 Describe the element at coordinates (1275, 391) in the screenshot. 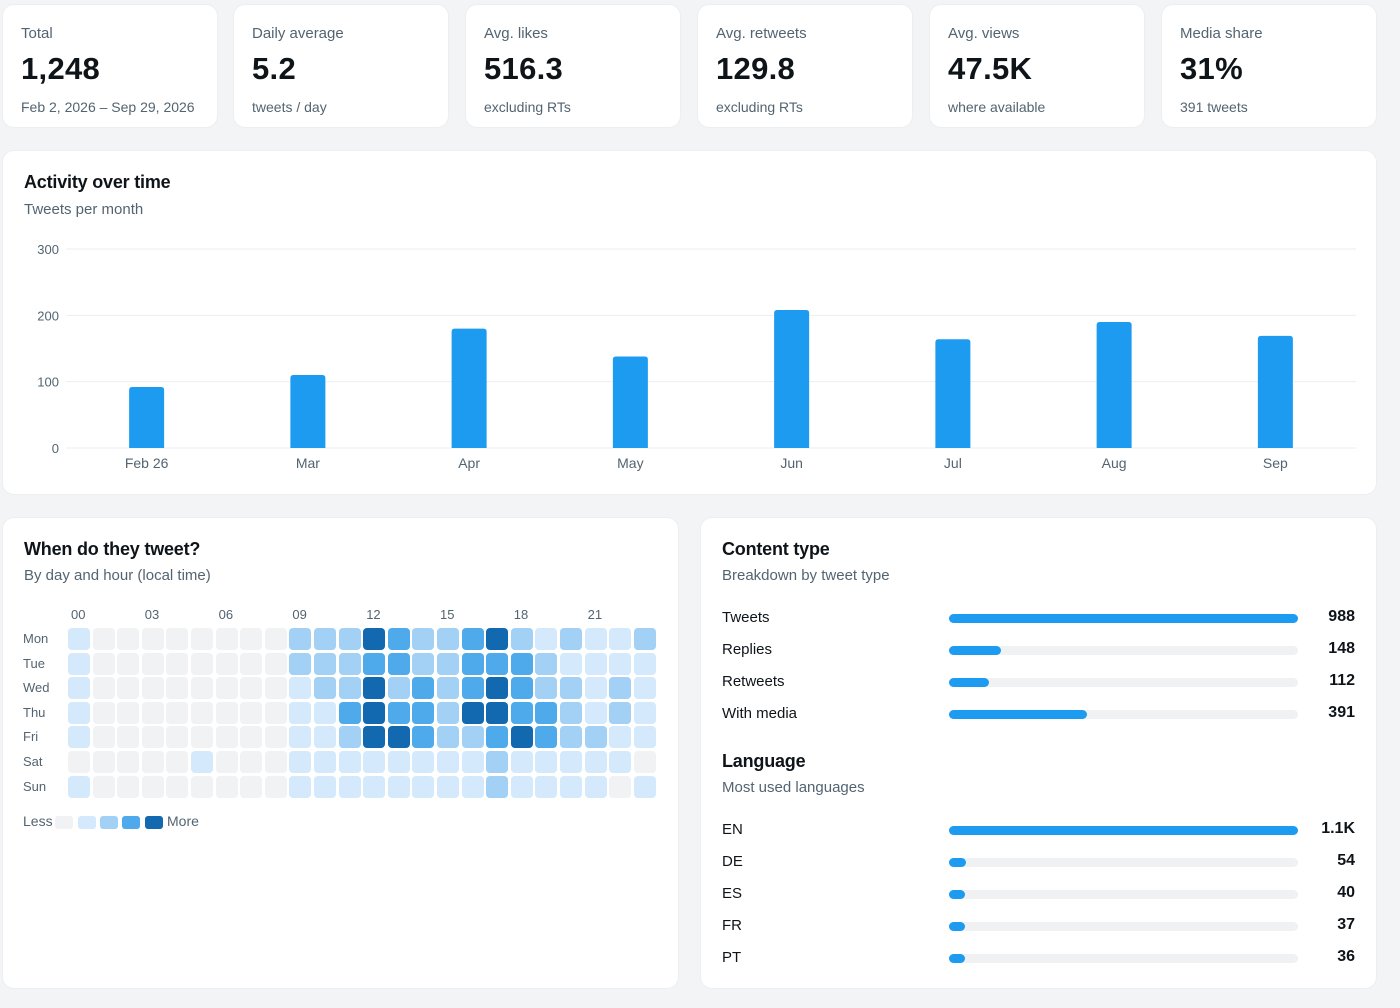

I see `bar-sep` at that location.